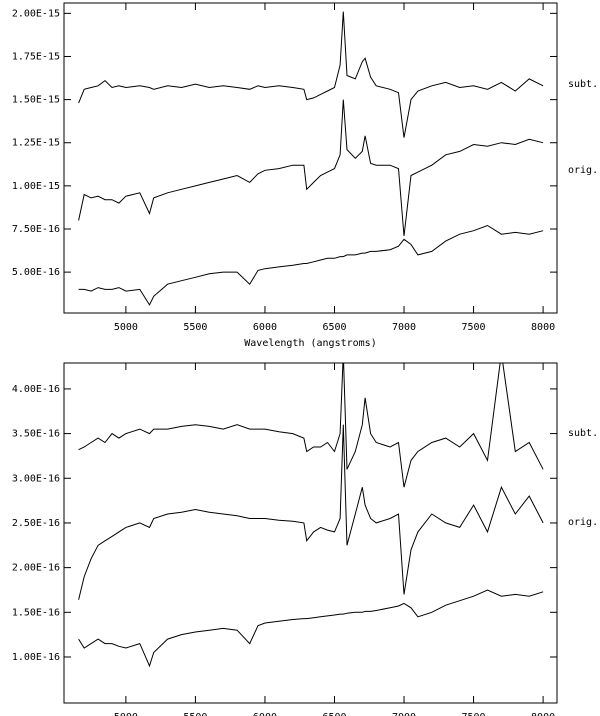 This screenshot has width=600, height=716. Describe the element at coordinates (36, 612) in the screenshot. I see `y-tick-label: 1.50E-16` at that location.